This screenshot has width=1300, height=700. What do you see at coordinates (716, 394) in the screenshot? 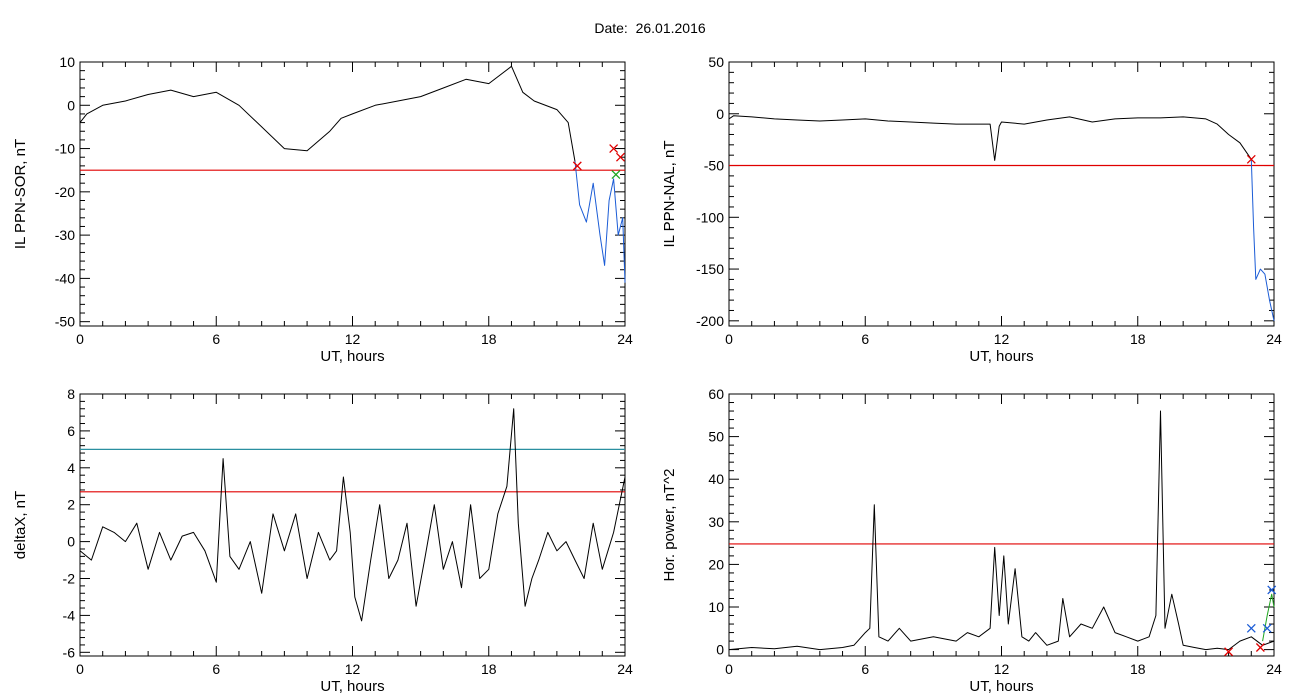
I see `y-tick-label: 60` at bounding box center [716, 394].